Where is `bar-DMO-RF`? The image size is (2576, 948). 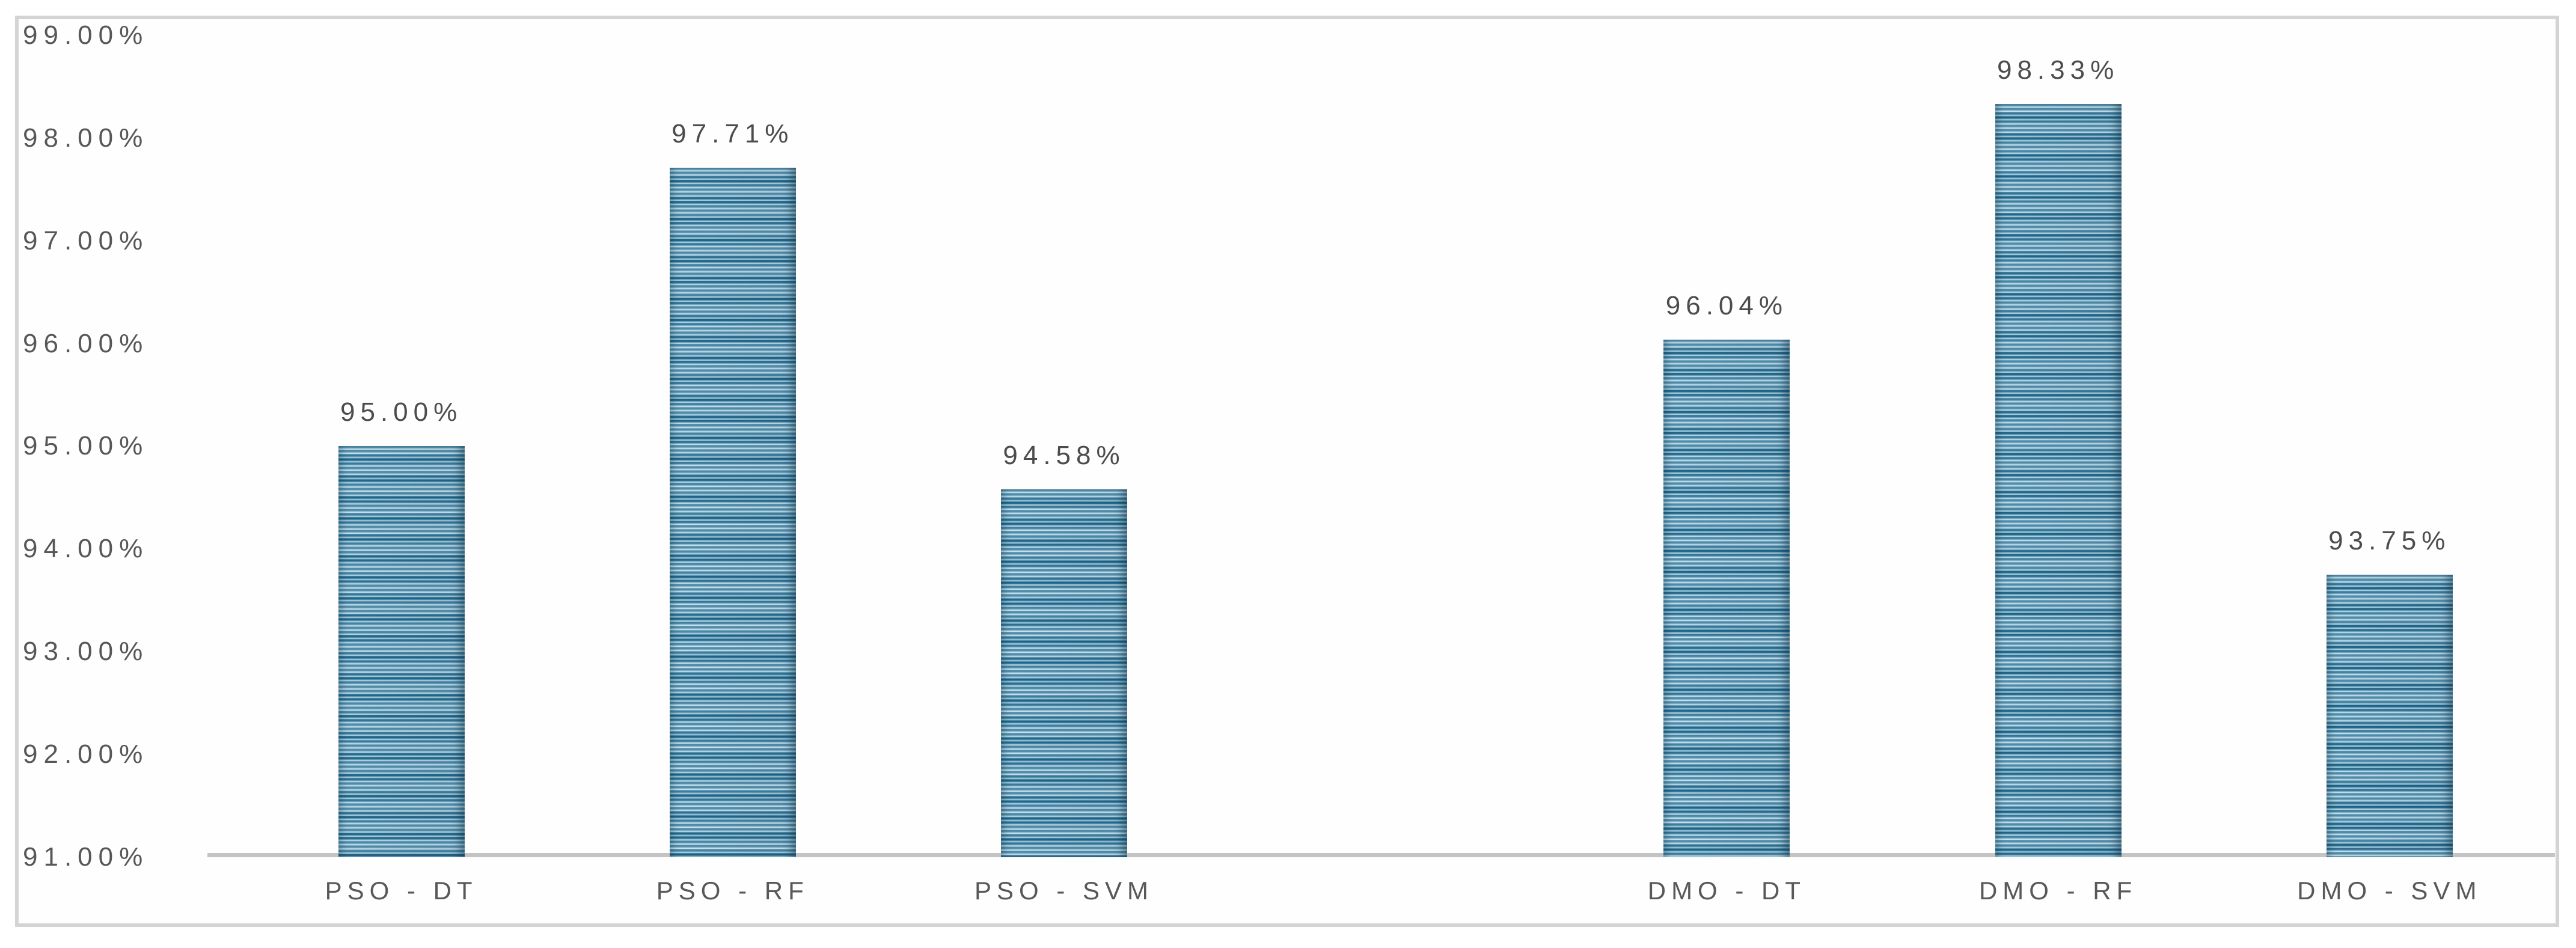
bar-DMO-RF is located at coordinates (2058, 480).